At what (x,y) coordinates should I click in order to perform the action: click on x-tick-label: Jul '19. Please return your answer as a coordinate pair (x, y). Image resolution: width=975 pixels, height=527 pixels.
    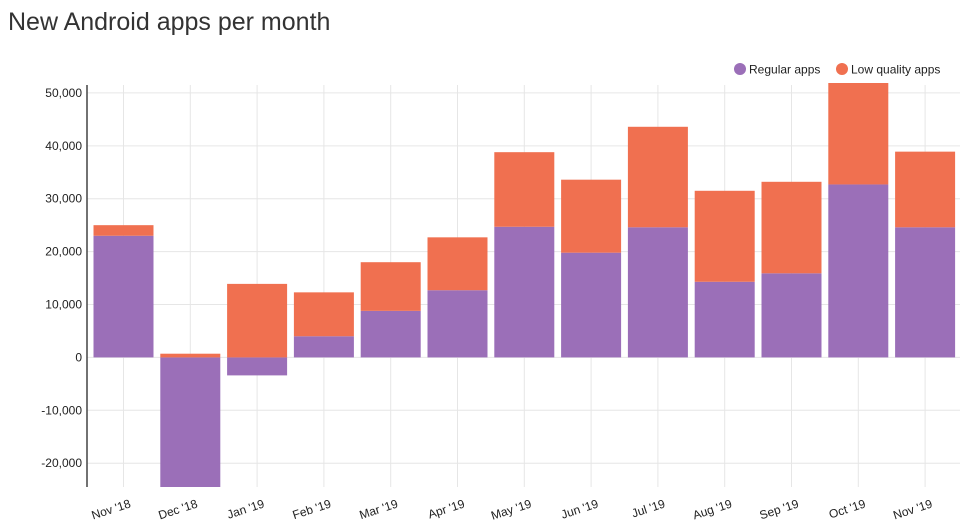
    Looking at the image, I should click on (648, 508).